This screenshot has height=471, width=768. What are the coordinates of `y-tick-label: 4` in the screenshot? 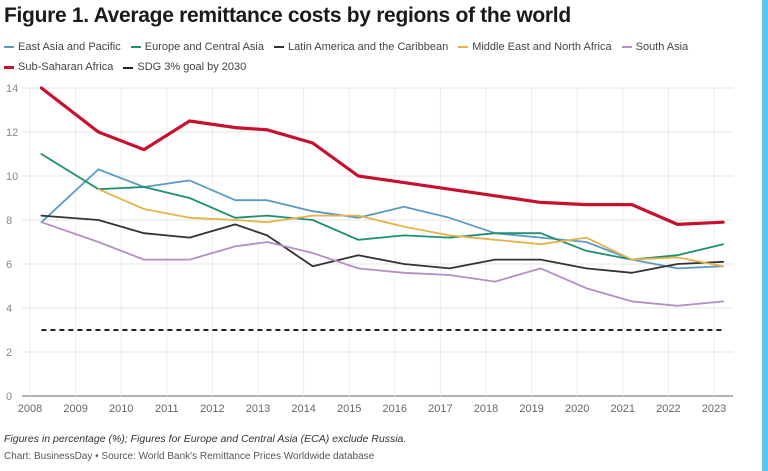 It's located at (9, 309).